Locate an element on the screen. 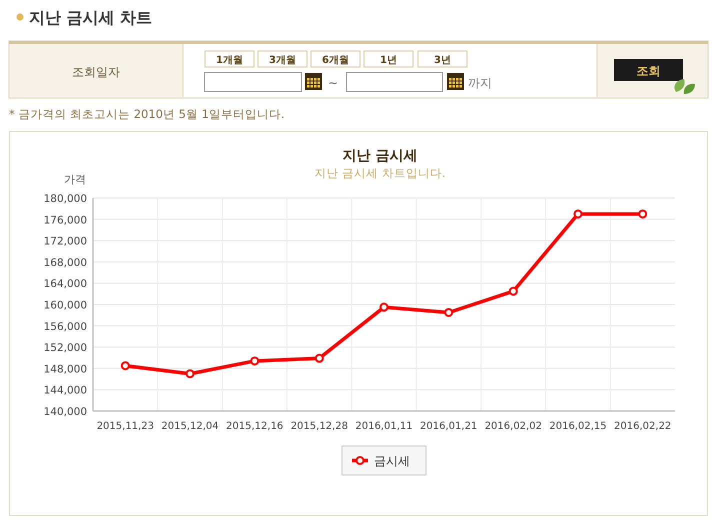 The height and width of the screenshot is (525, 720). text: 조회 is located at coordinates (648, 71).